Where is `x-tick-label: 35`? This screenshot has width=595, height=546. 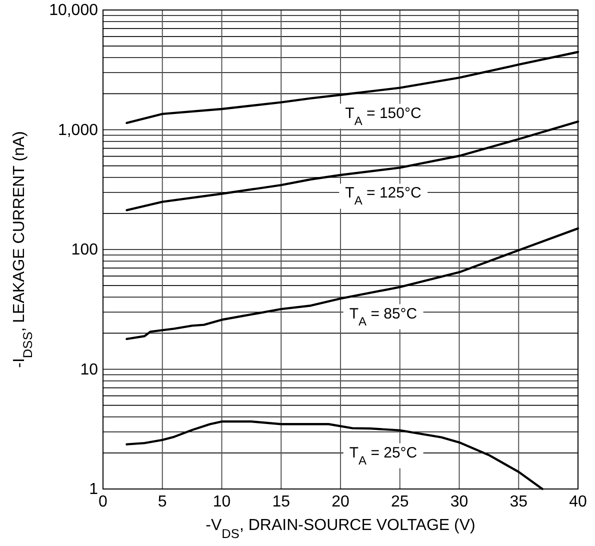 x-tick-label: 35 is located at coordinates (519, 501).